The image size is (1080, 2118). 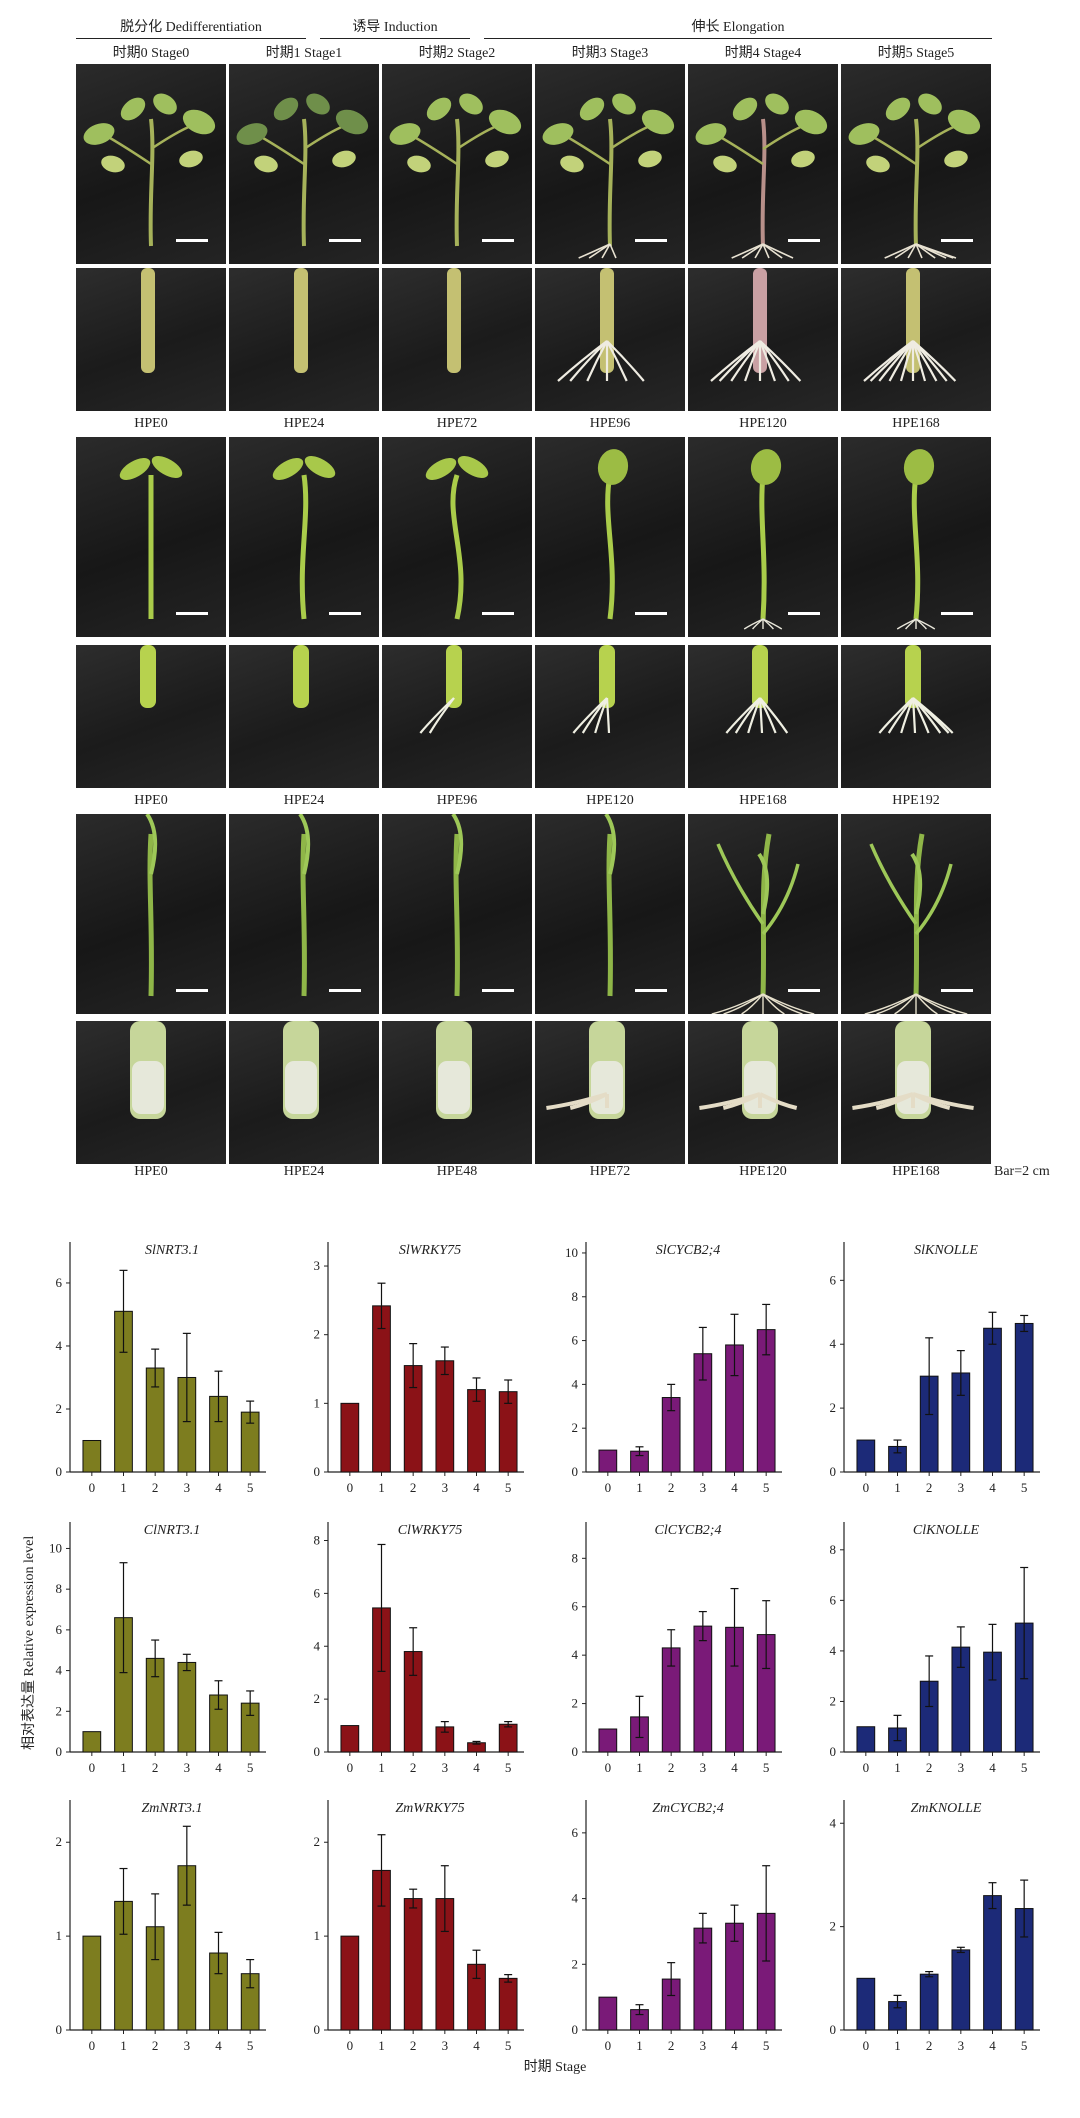 I want to click on plant-photo-row0-stage1, so click(x=304, y=164).